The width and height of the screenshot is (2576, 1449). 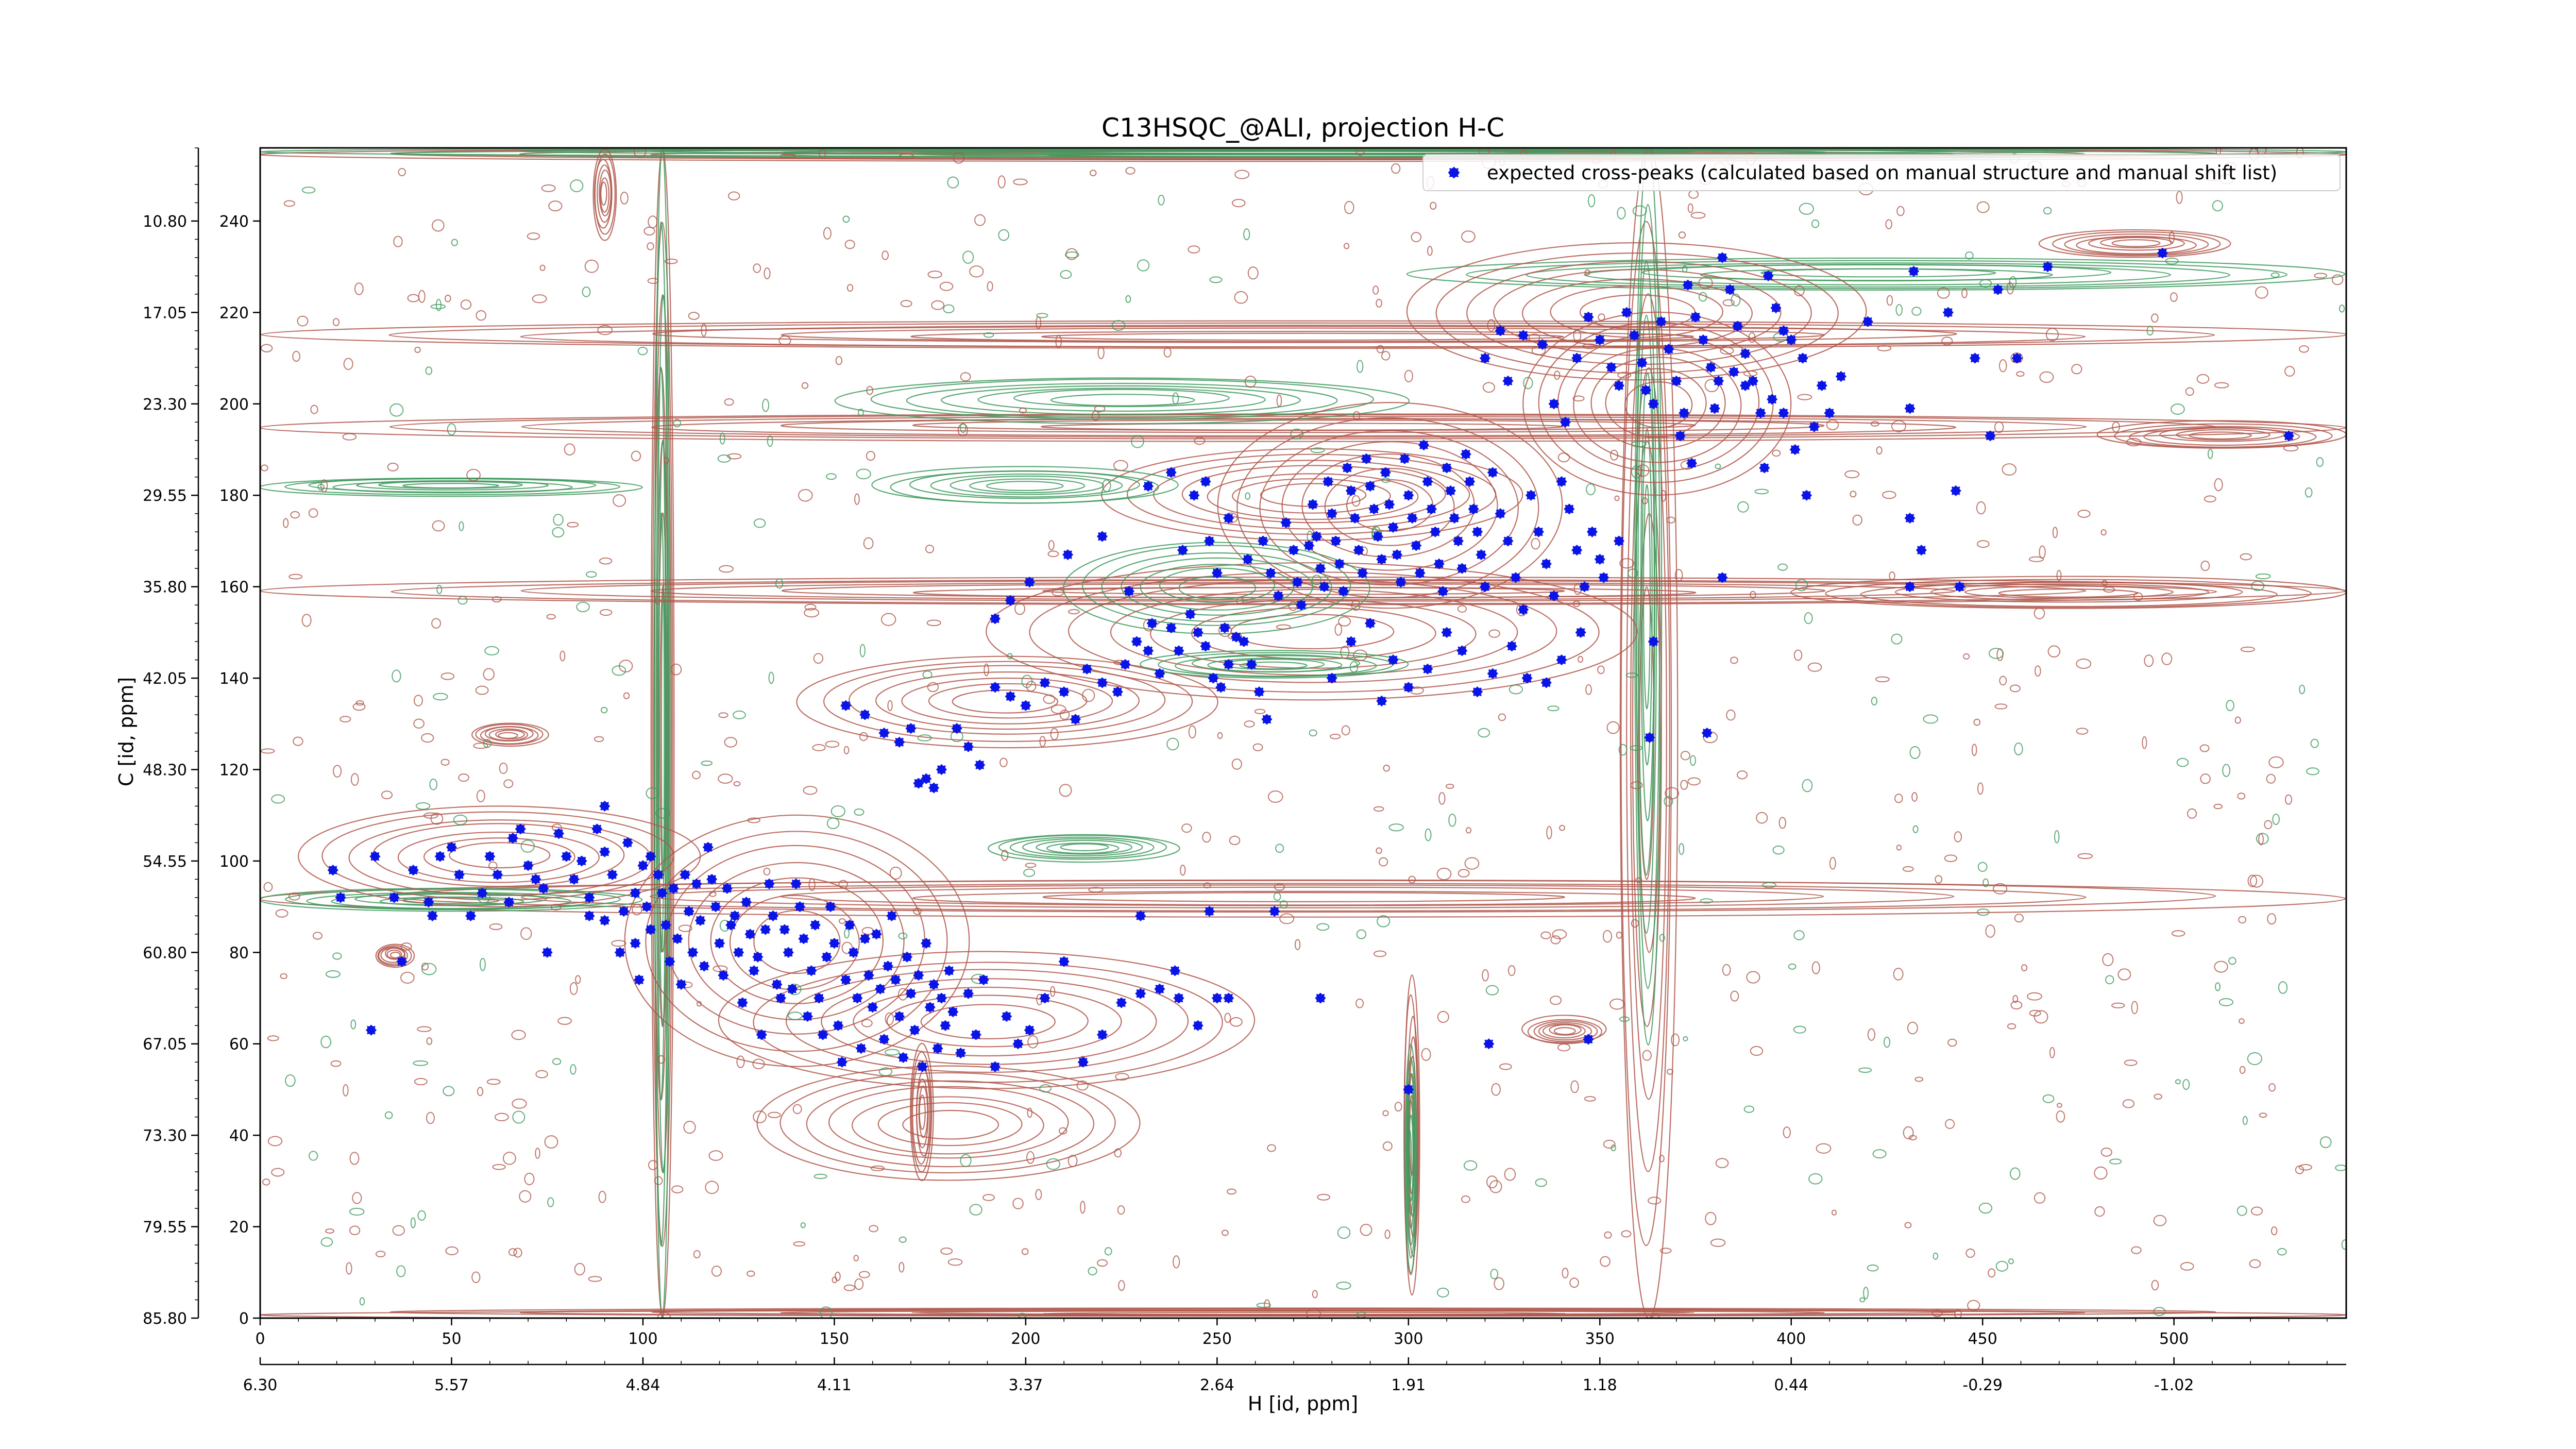 What do you see at coordinates (165, 1136) in the screenshot?
I see `y-ppm-tick-label: 73.30` at bounding box center [165, 1136].